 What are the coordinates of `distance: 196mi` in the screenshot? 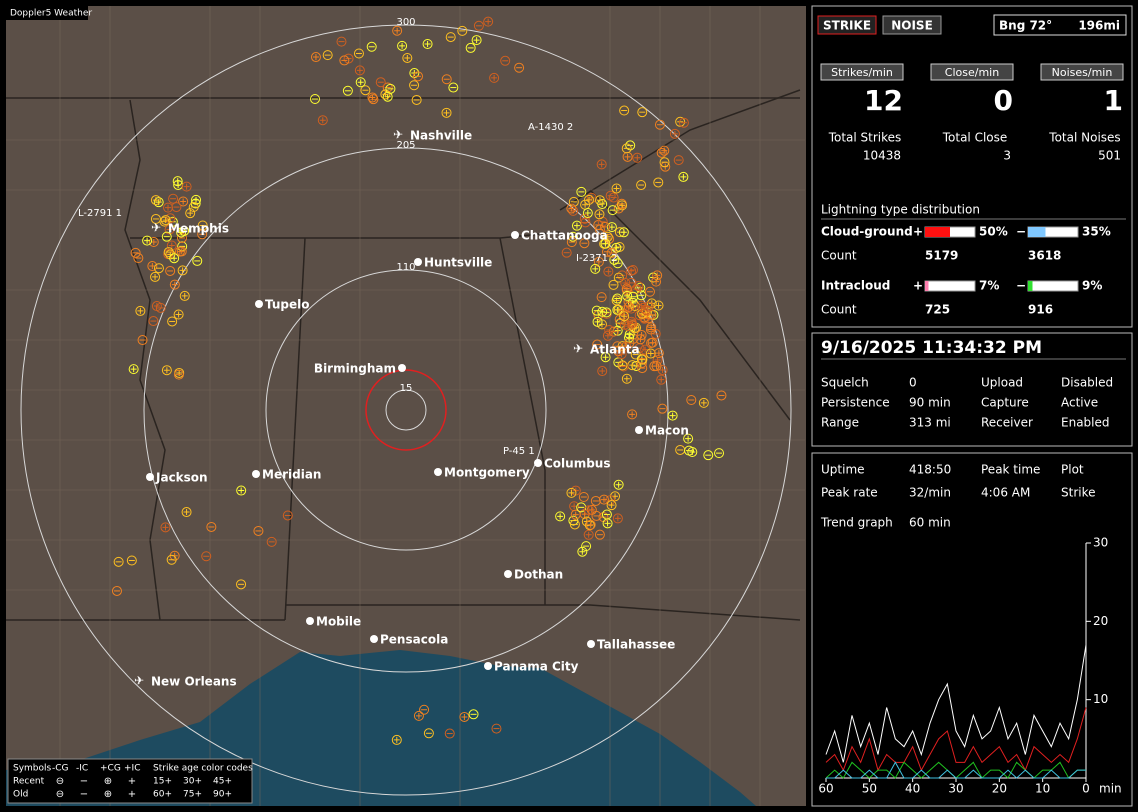 It's located at (1099, 26).